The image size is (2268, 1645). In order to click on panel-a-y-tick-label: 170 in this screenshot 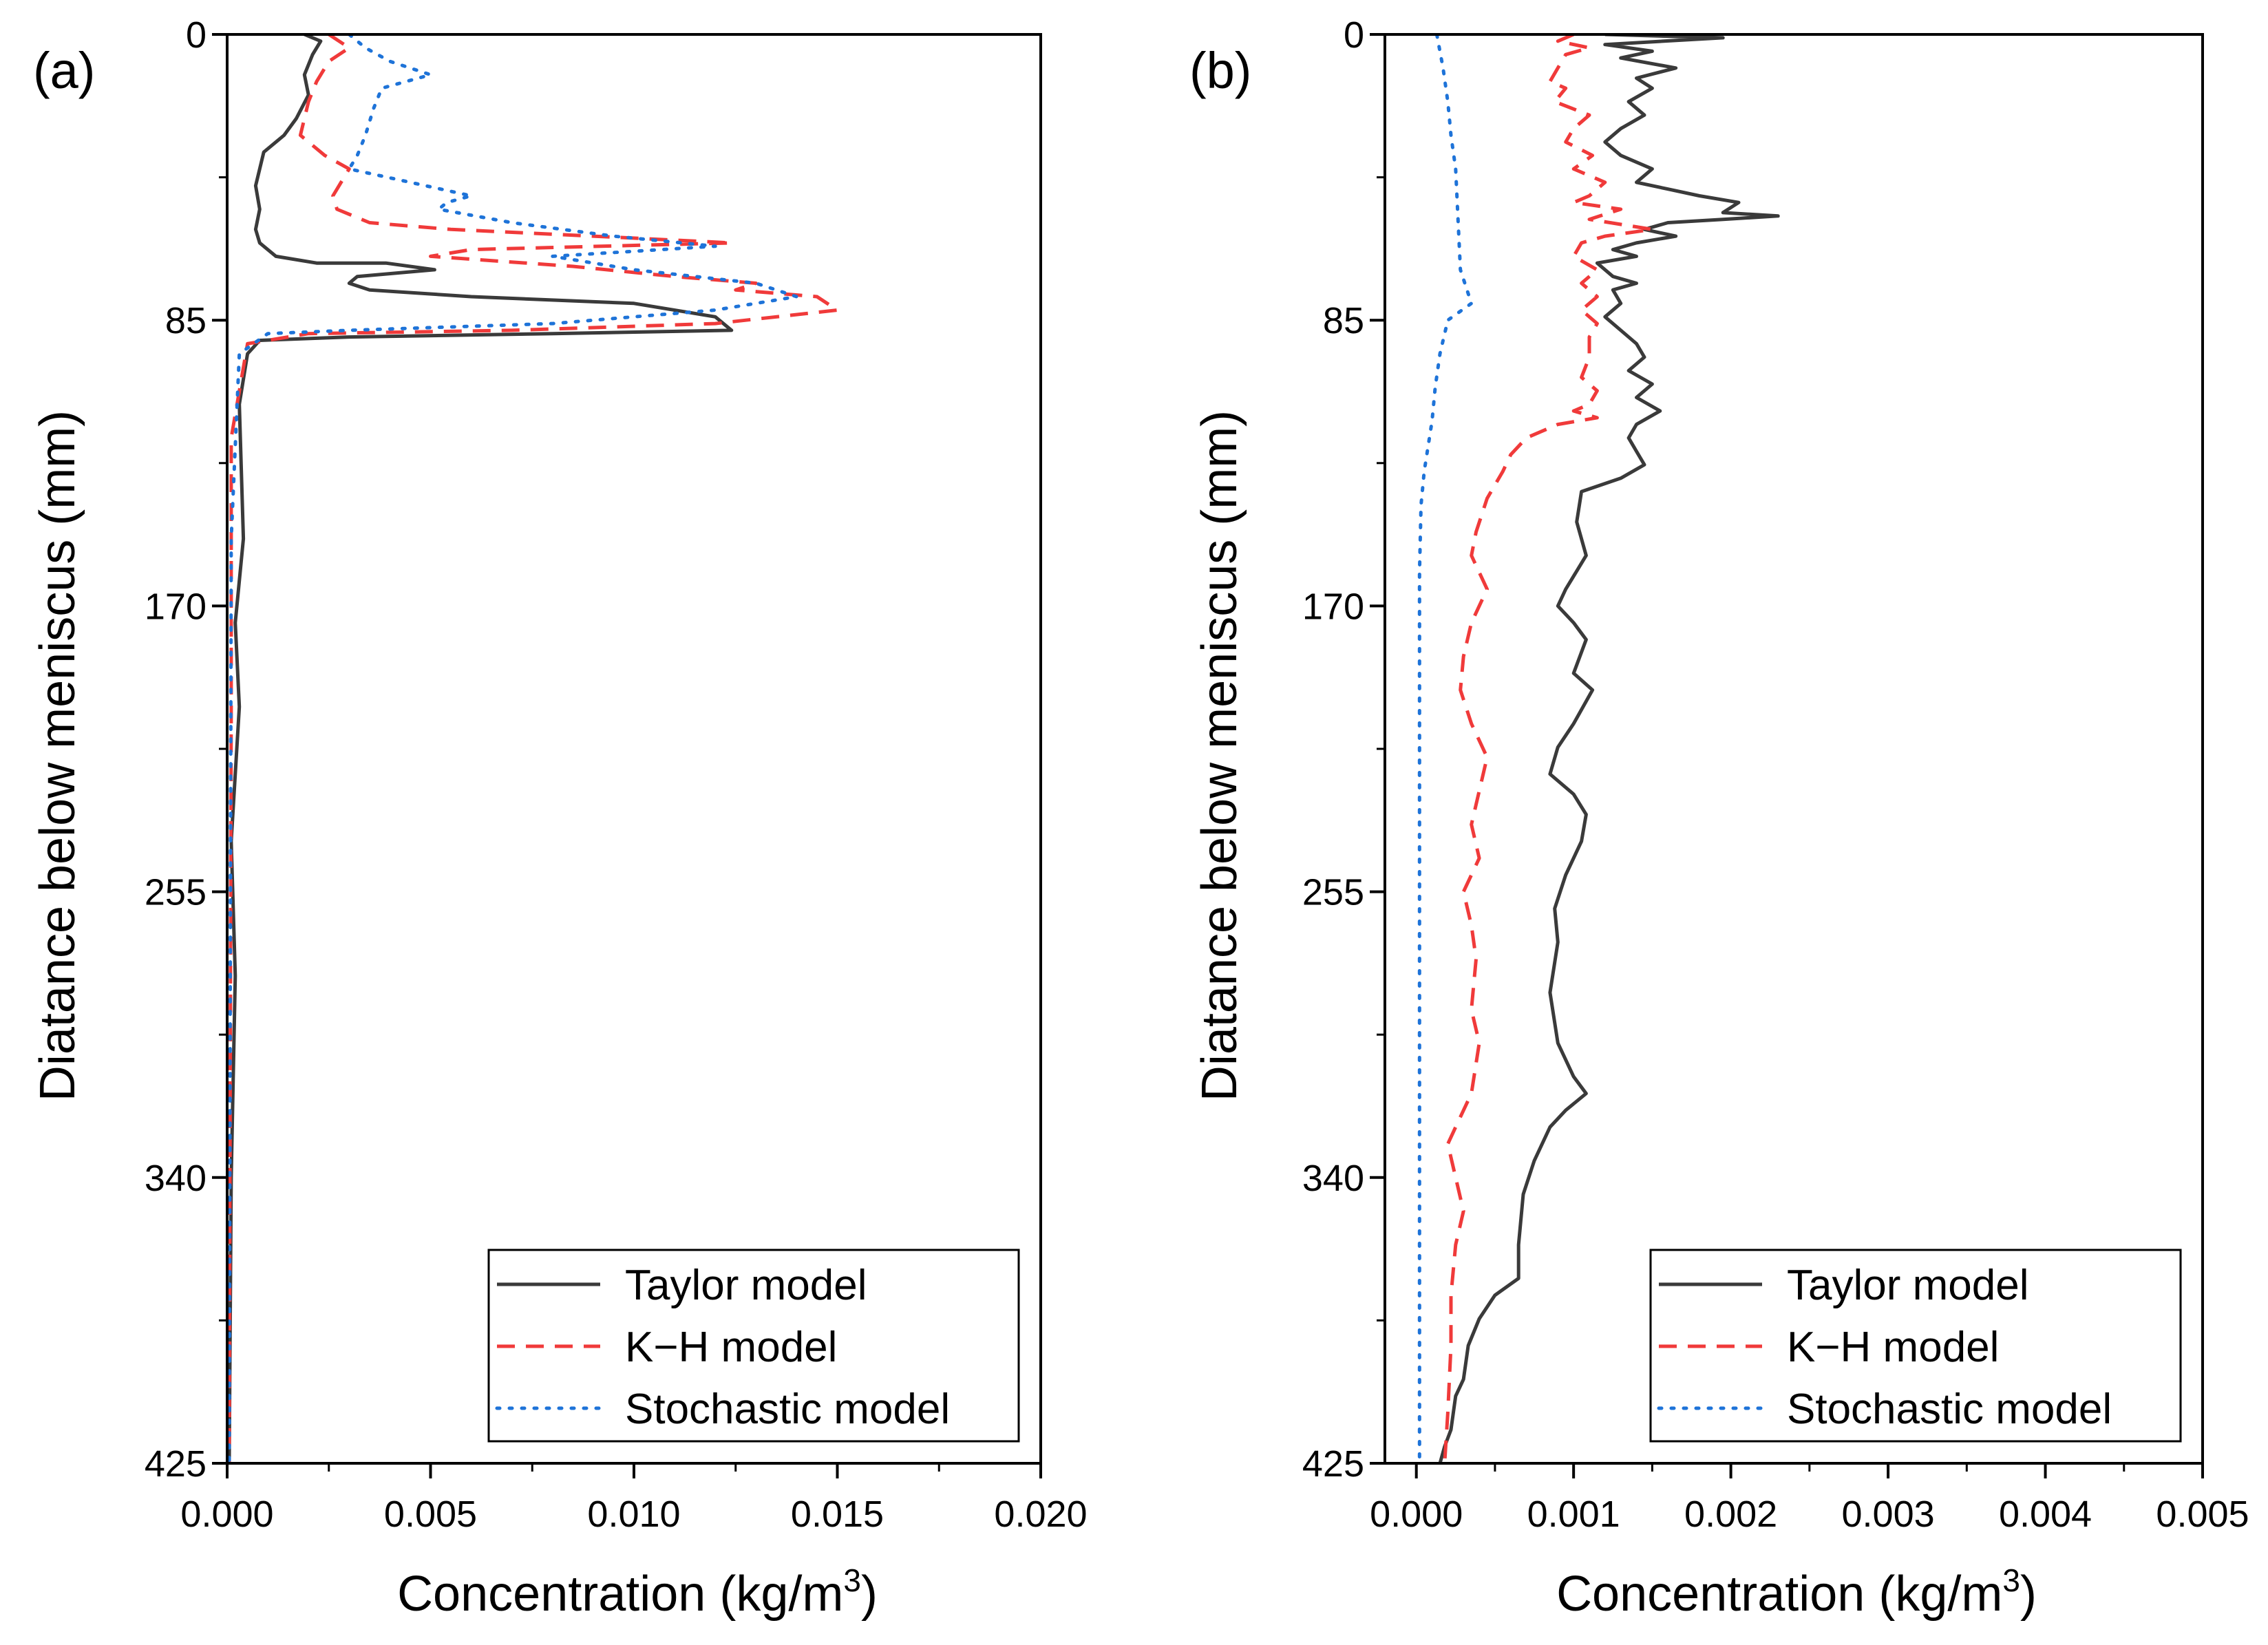, I will do `click(175, 606)`.